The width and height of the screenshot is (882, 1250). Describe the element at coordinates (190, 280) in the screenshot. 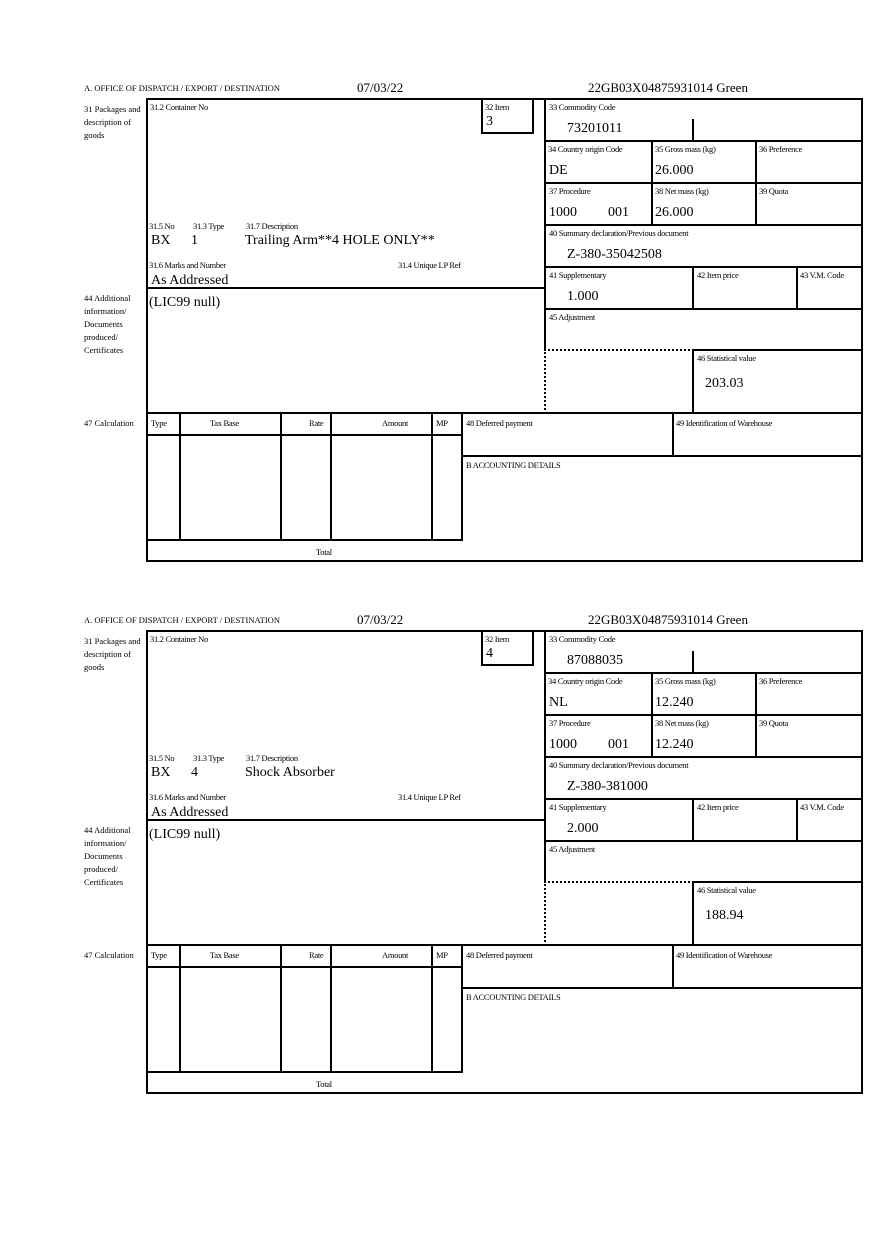

I see `marks-and-number: As Addressed` at that location.